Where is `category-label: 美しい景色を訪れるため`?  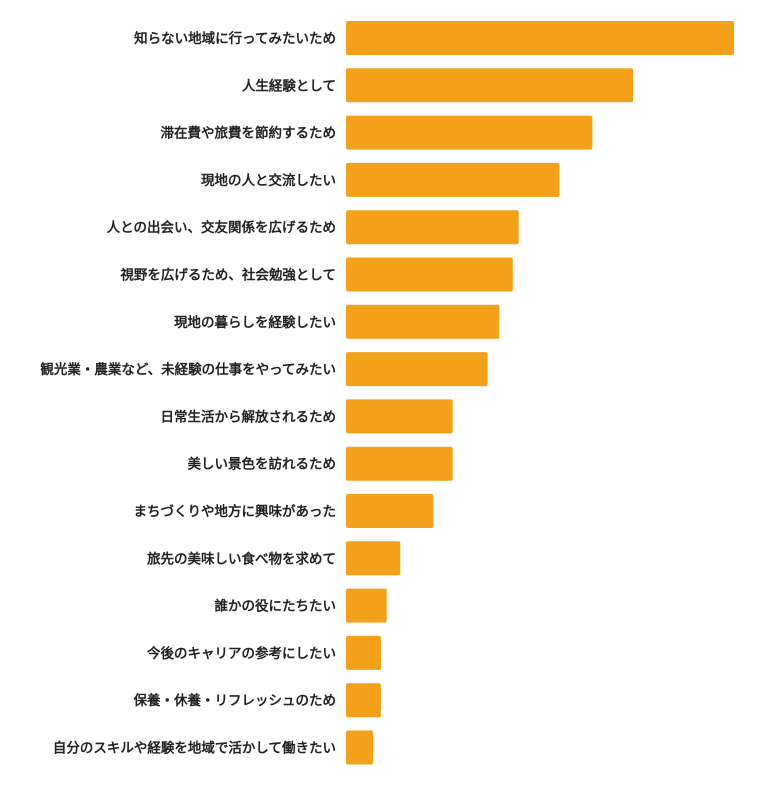 category-label: 美しい景色を訪れるため is located at coordinates (262, 464).